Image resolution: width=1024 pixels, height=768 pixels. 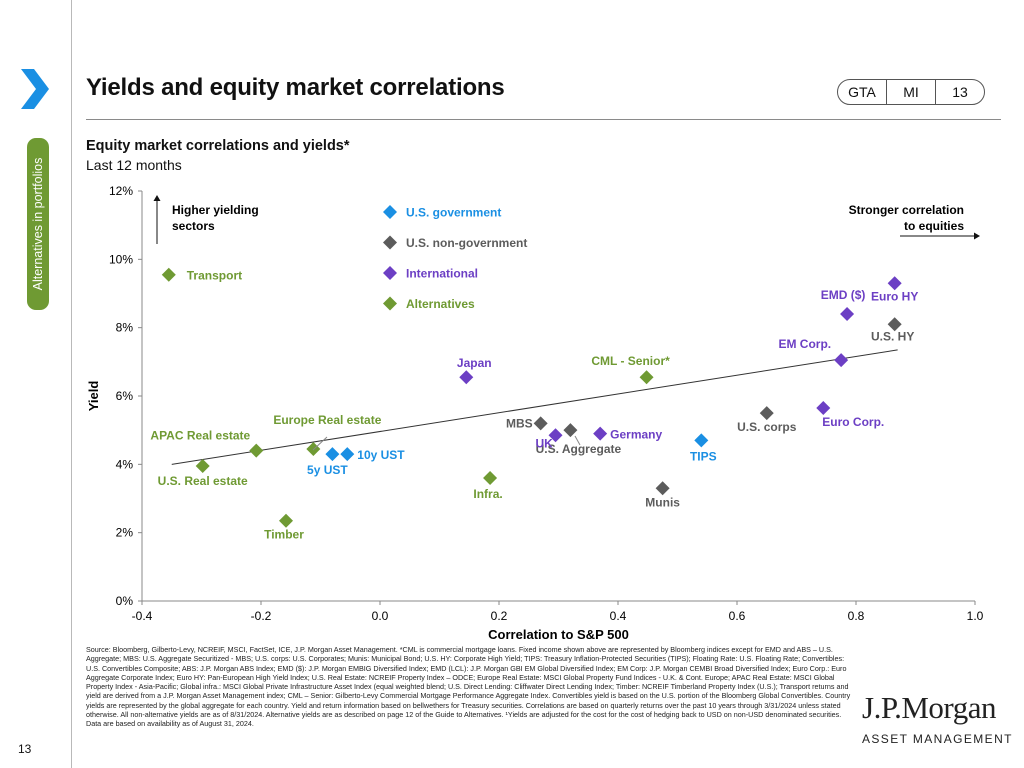 I want to click on chart-title: Equity market correlations and yields*, so click(x=218, y=146).